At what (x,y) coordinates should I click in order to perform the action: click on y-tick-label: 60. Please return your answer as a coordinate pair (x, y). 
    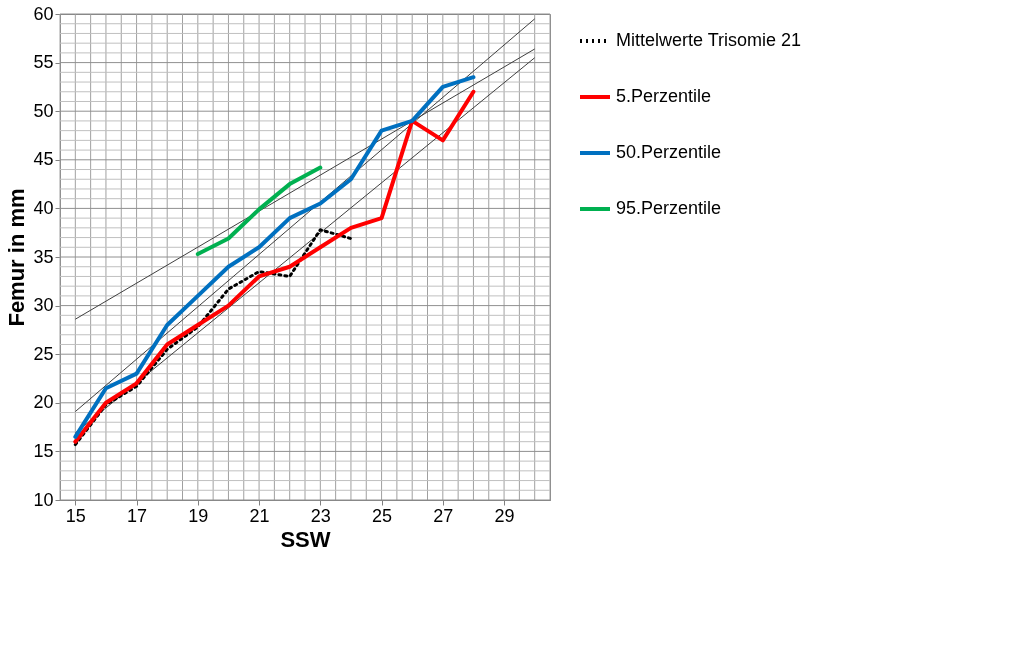
    Looking at the image, I should click on (43, 13).